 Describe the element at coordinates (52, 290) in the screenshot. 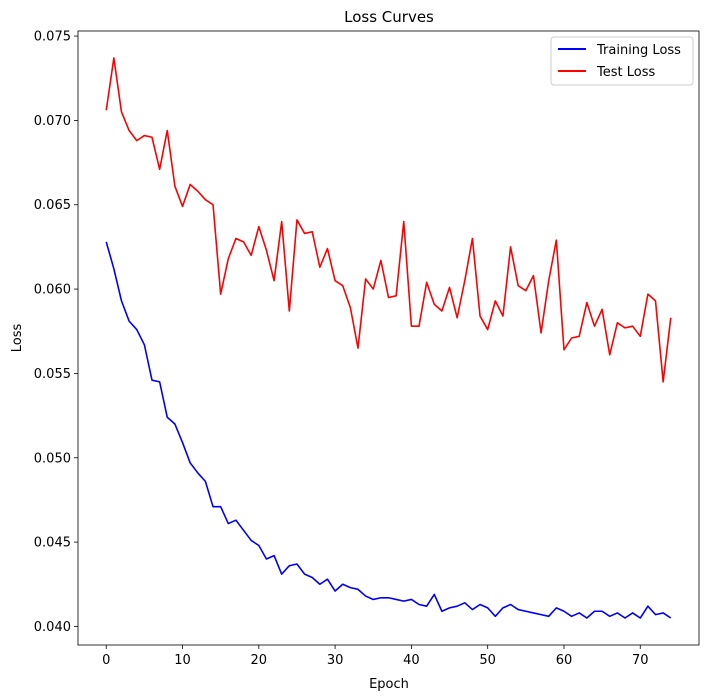

I see `y-tick-label: 0.060` at that location.